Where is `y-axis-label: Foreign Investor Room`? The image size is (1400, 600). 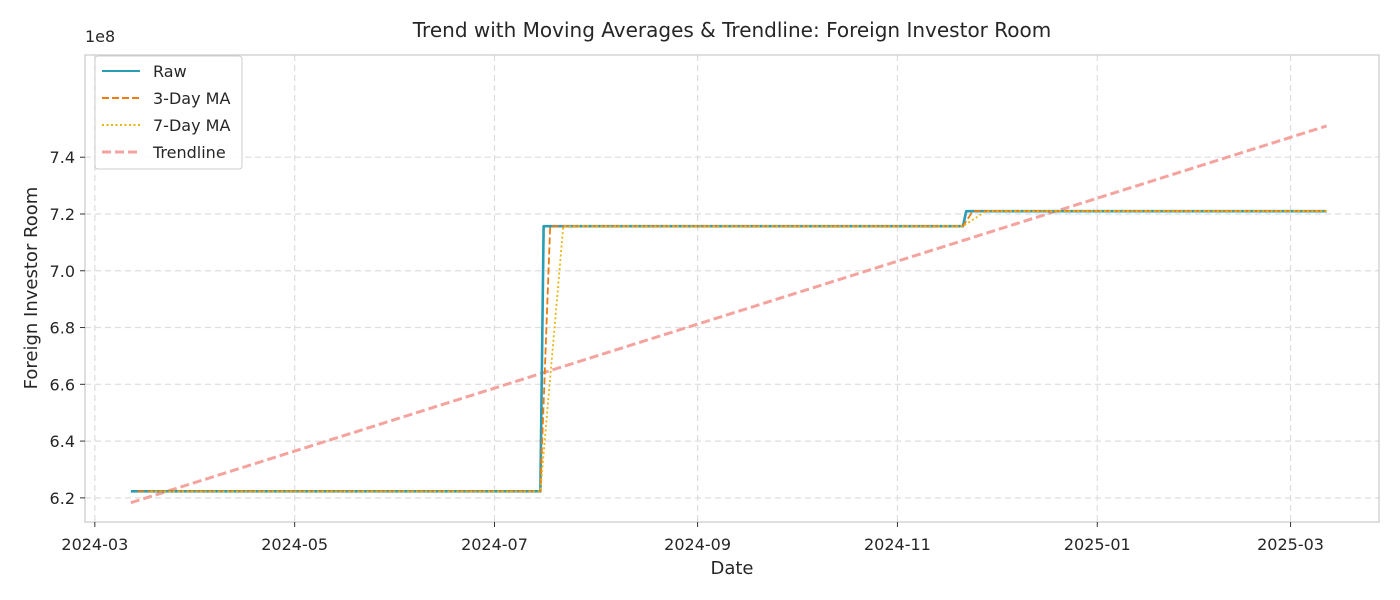
y-axis-label: Foreign Investor Room is located at coordinates (31, 288).